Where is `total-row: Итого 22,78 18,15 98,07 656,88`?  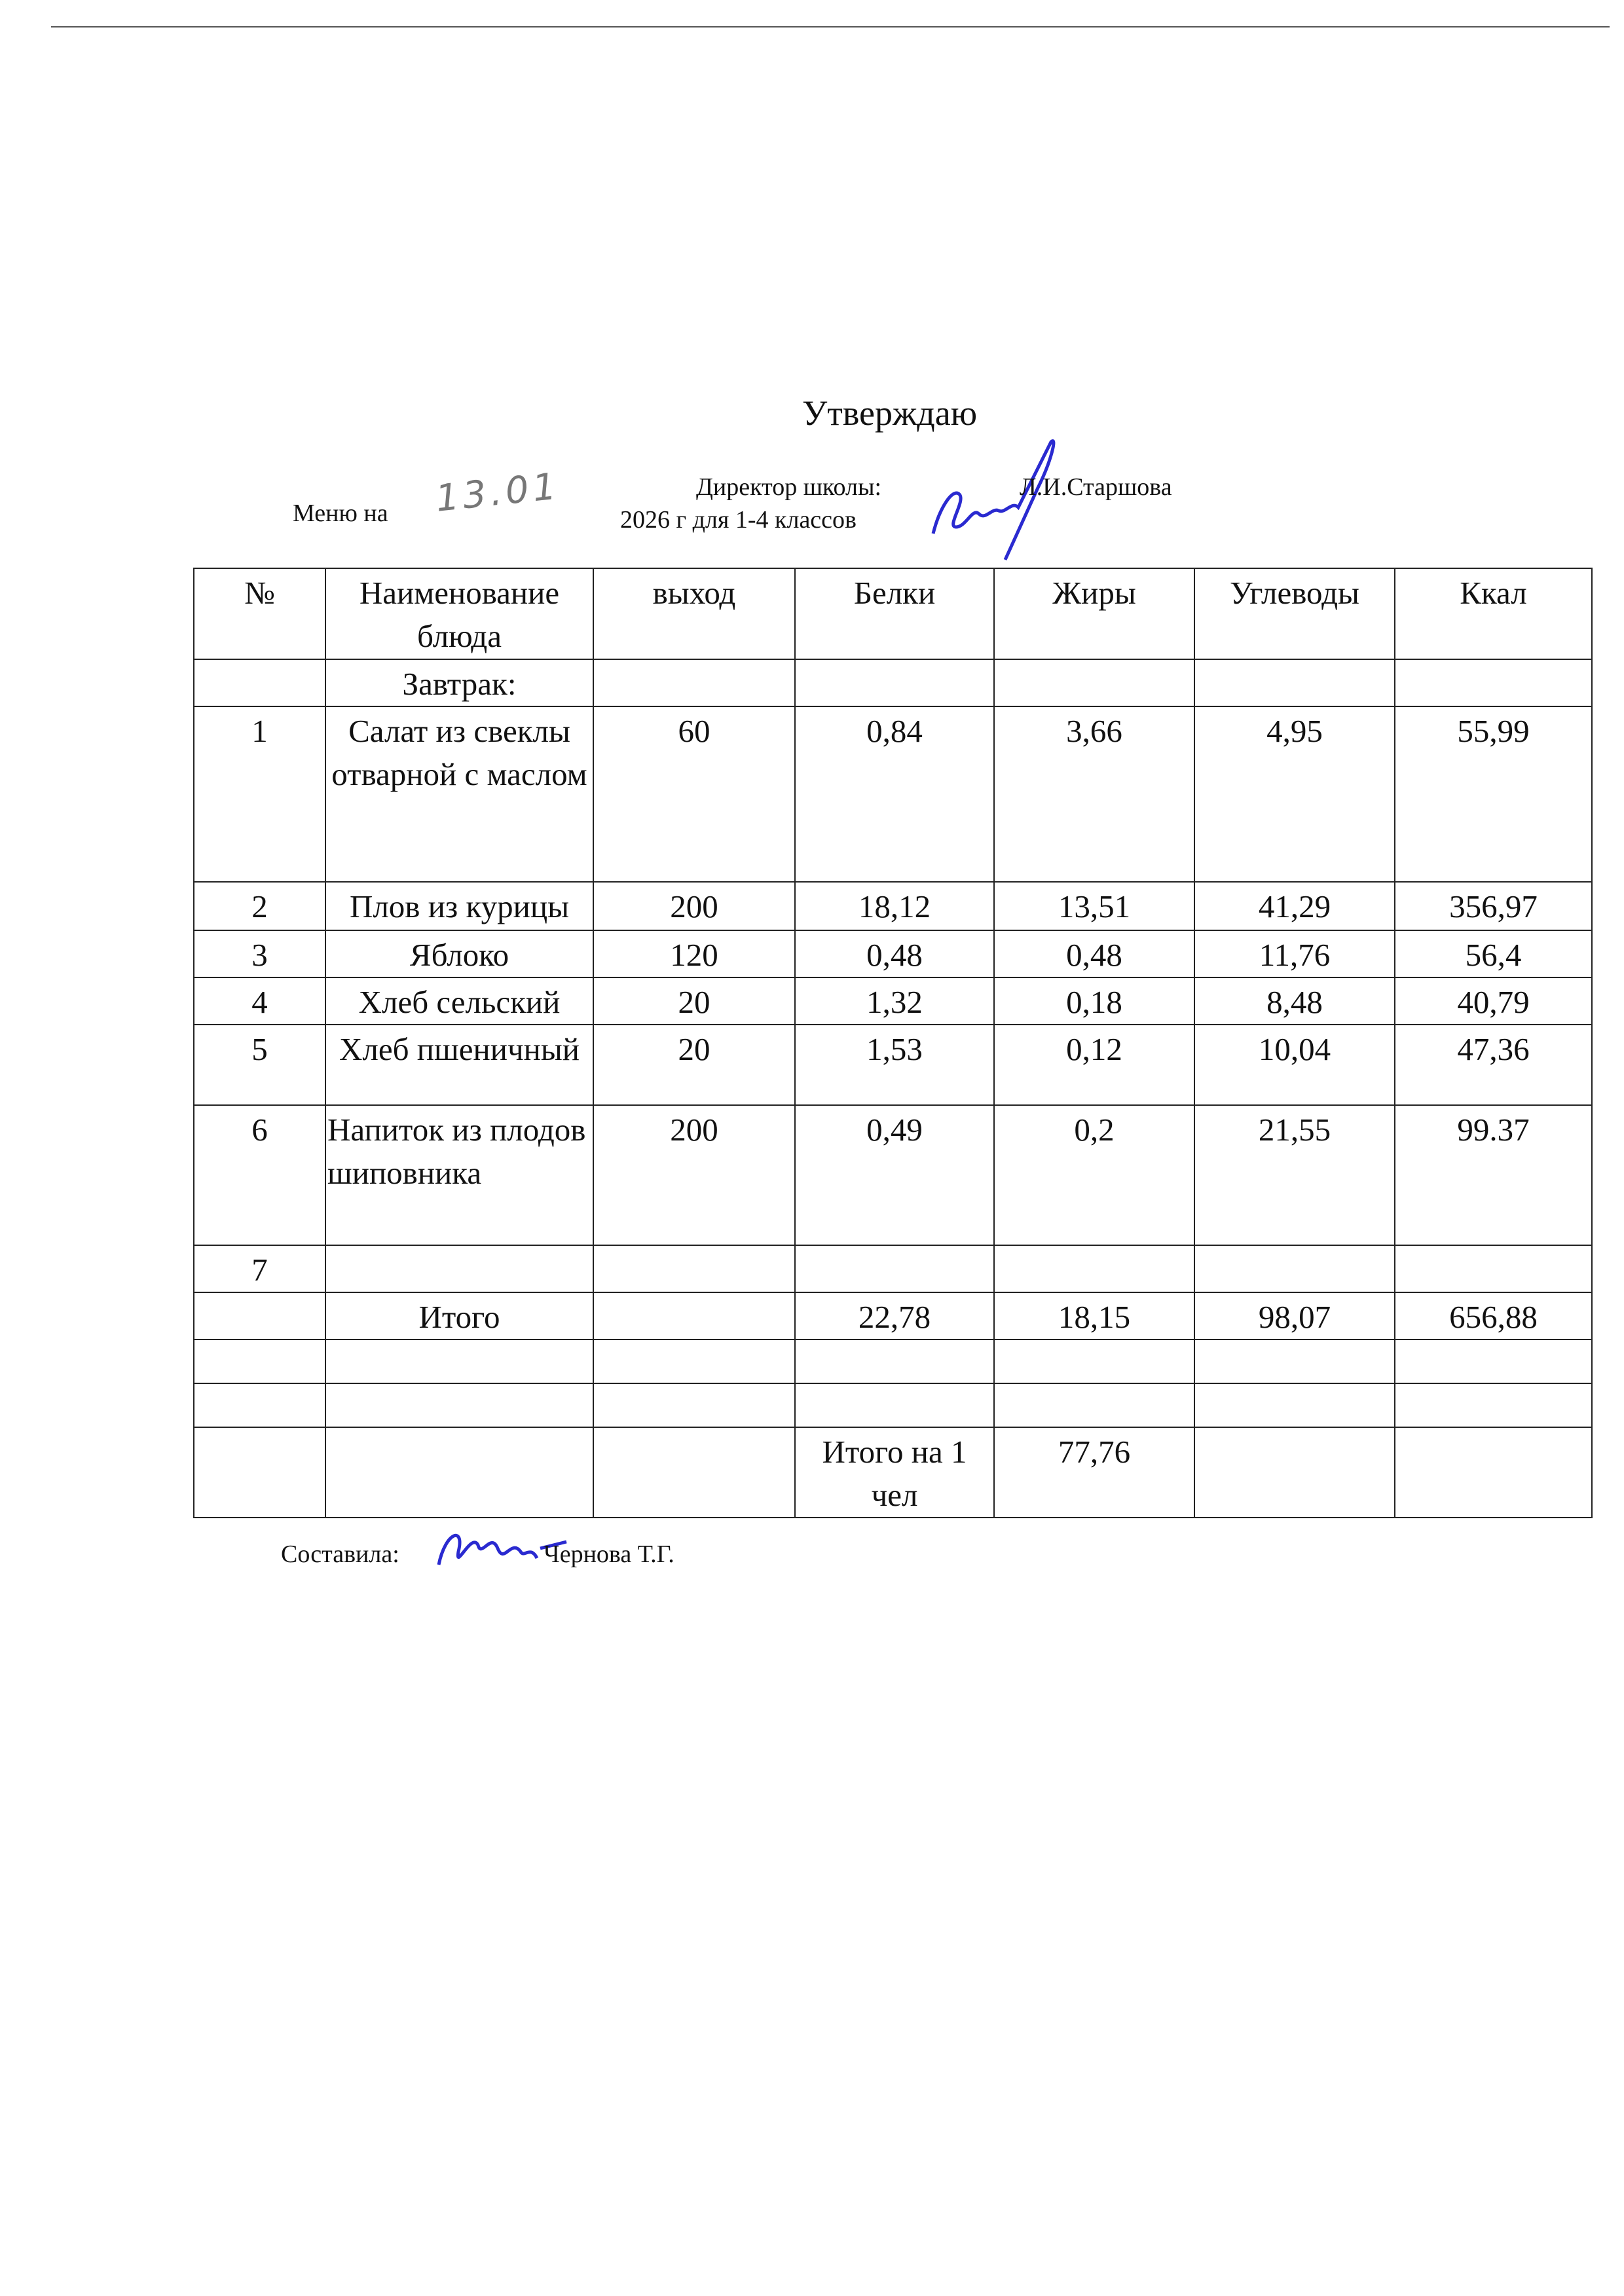 total-row: Итого 22,78 18,15 98,07 656,88 is located at coordinates (893, 1316).